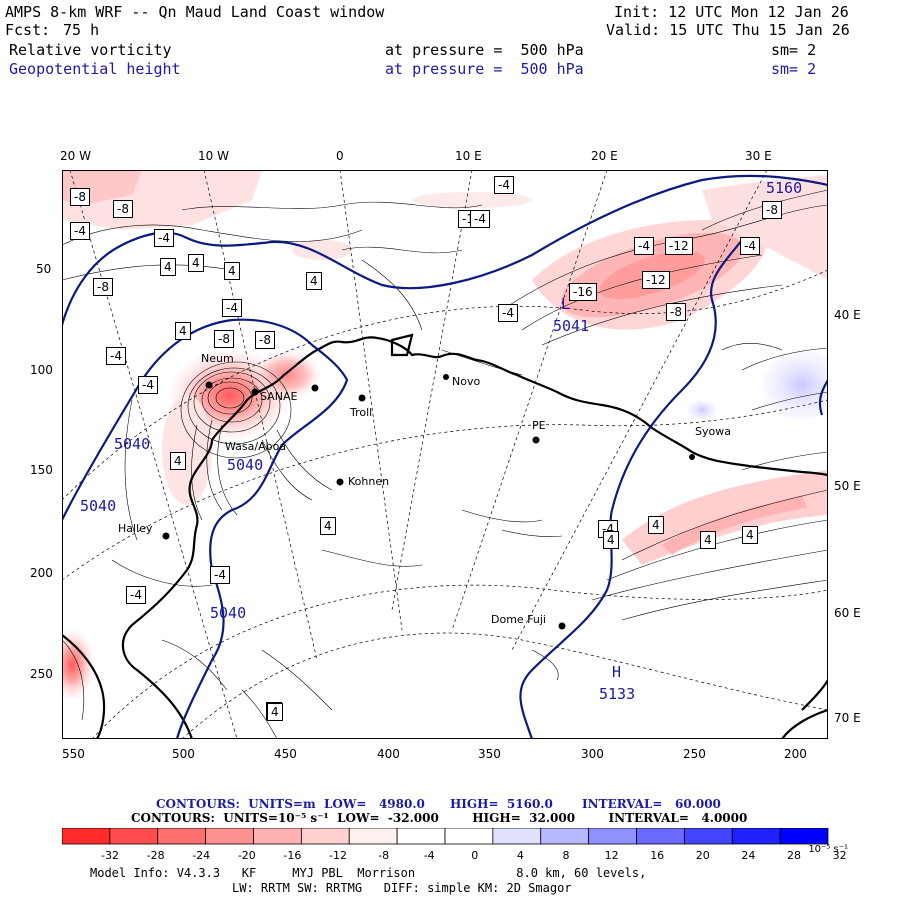  What do you see at coordinates (694, 754) in the screenshot?
I see `bottom-label-250: 250` at bounding box center [694, 754].